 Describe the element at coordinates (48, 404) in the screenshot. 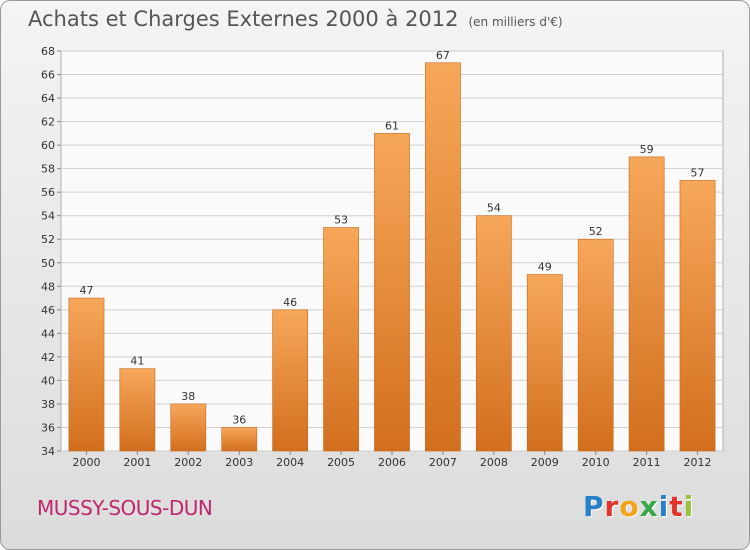

I see `y-tick-label: 38` at that location.